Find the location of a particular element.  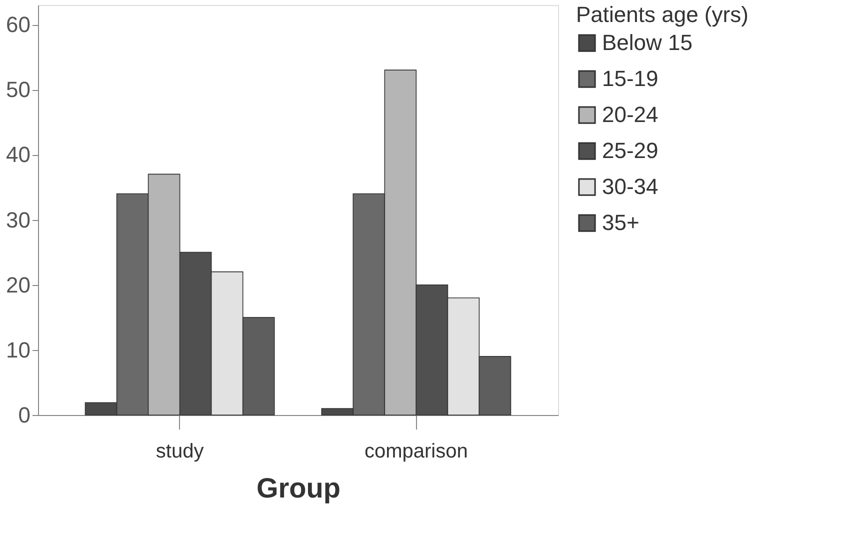

legend-label: 25-29 is located at coordinates (630, 150).